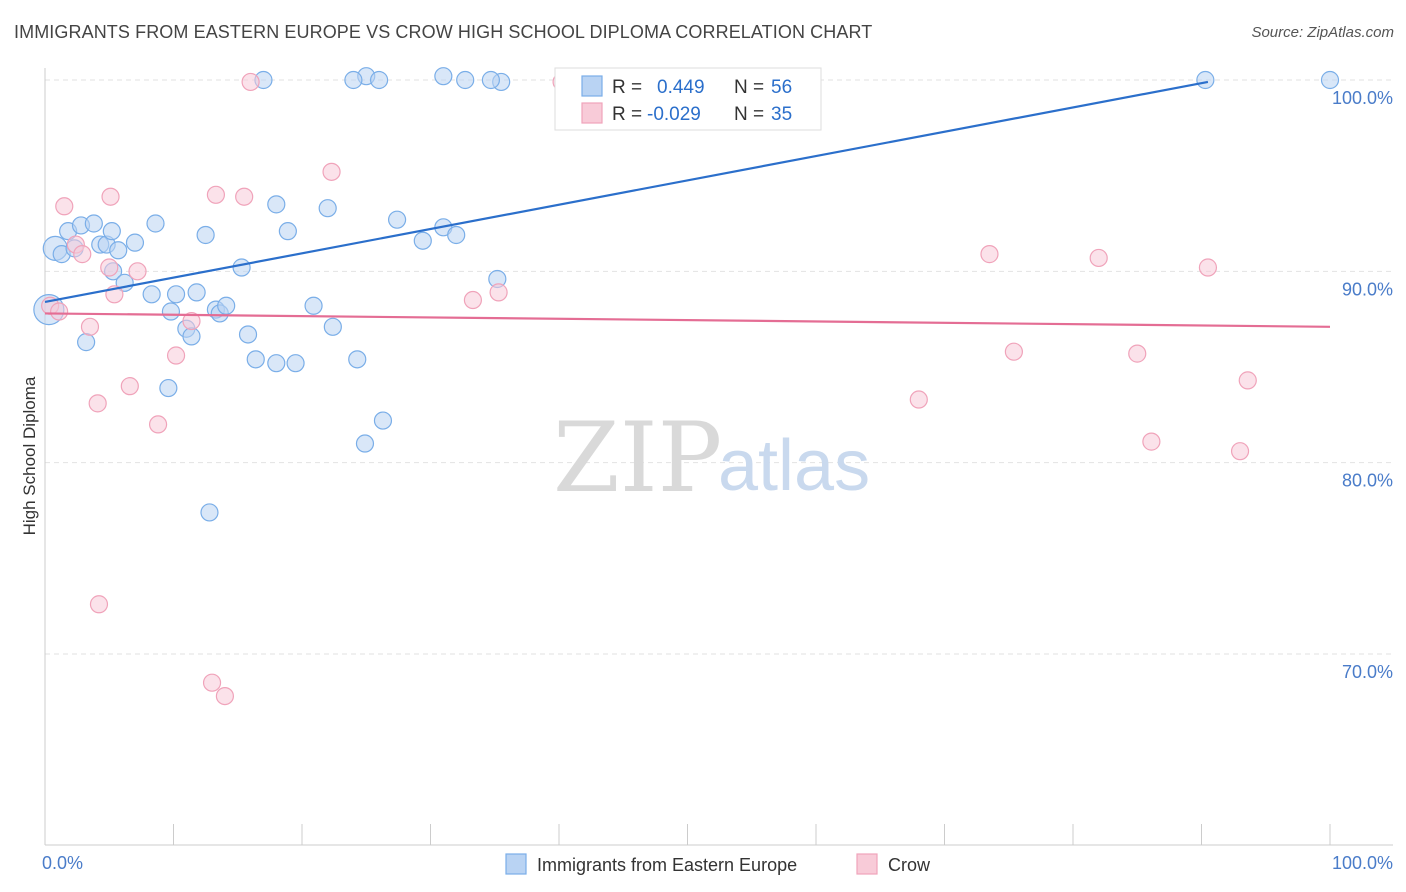 This screenshot has width=1406, height=892. What do you see at coordinates (516, 864) in the screenshot?
I see `bottom-legend-swatch-immigrants` at bounding box center [516, 864].